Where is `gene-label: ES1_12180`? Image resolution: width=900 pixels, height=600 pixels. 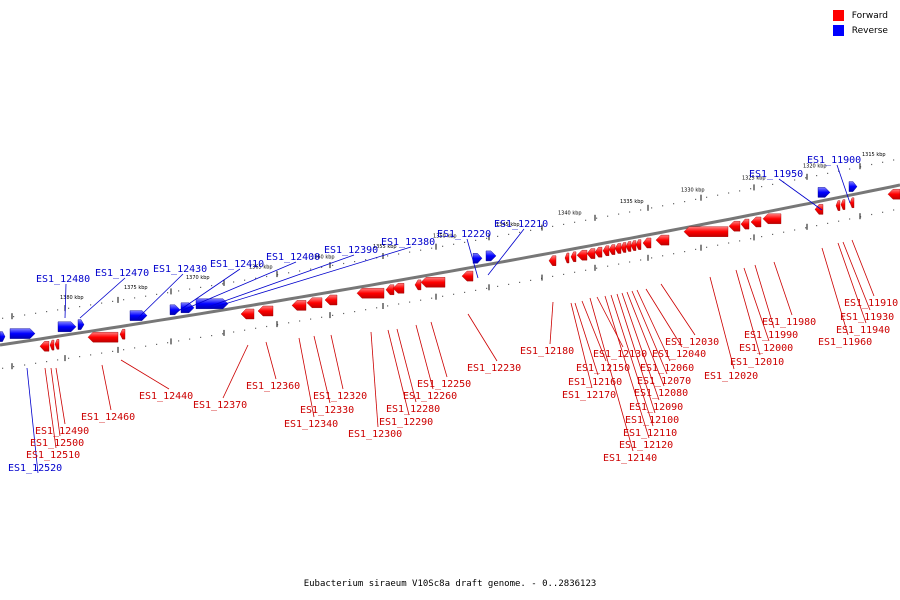 gene-label: ES1_12180 is located at coordinates (547, 351).